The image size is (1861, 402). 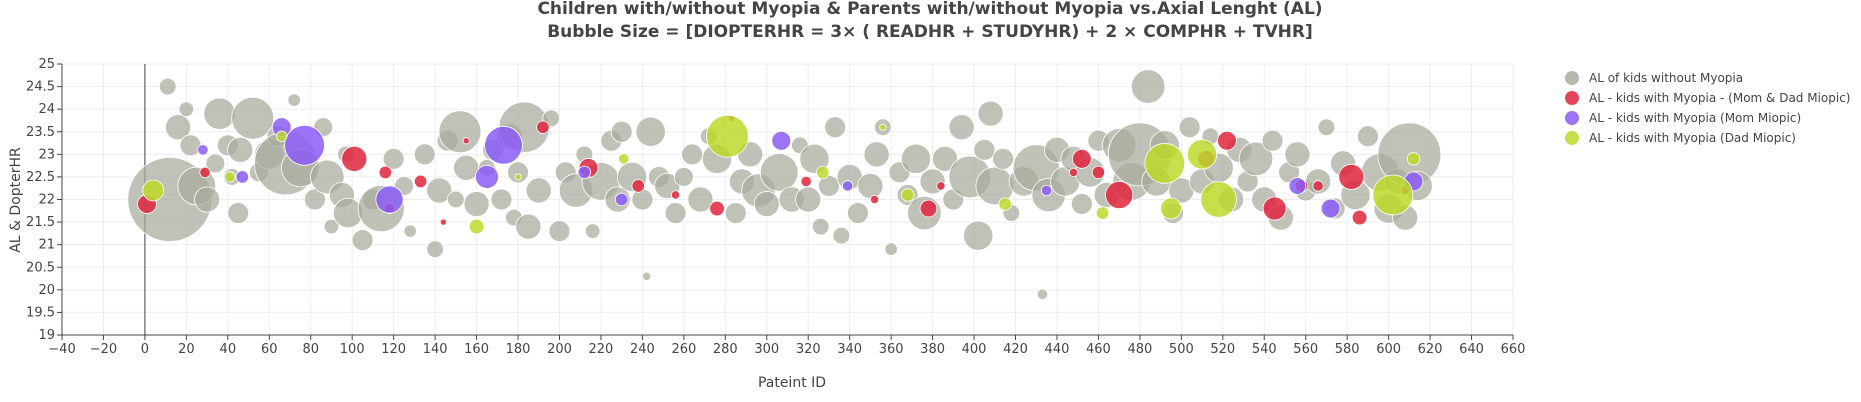 What do you see at coordinates (1666, 78) in the screenshot?
I see `legend-label: AL of kids without Myopia` at bounding box center [1666, 78].